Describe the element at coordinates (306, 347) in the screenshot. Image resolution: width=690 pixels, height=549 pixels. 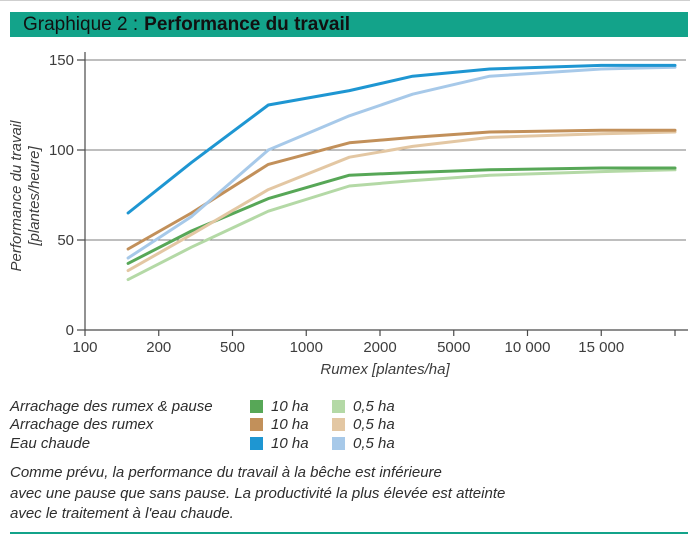
I see `x-tick-label: 1000` at that location.